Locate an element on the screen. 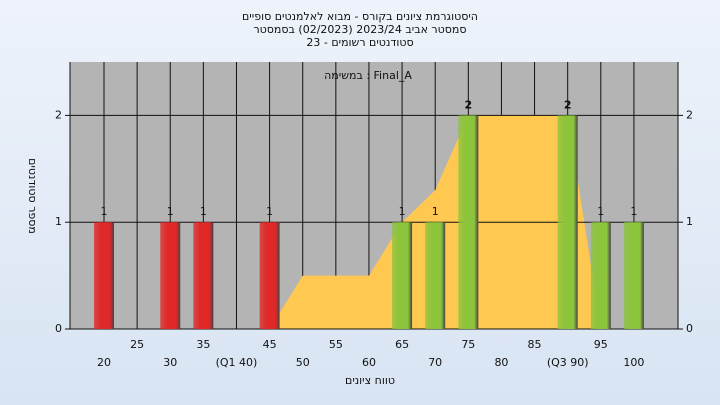 This screenshot has width=720, height=405. annotation: Final_A : במשימה is located at coordinates (368, 75).